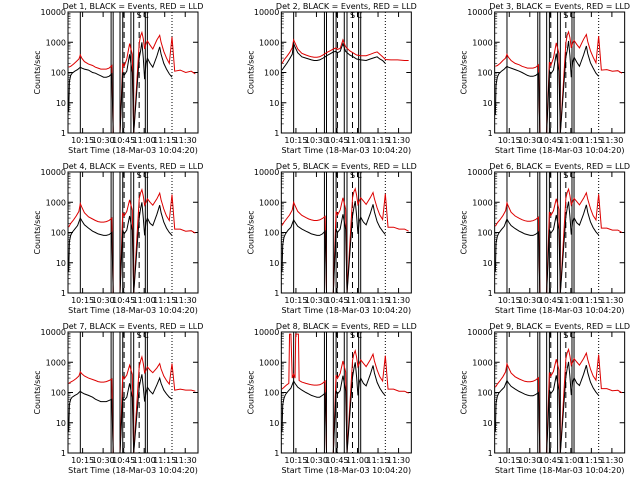 The image size is (640, 480). What do you see at coordinates (346, 72) in the screenshot?
I see `plot-frame` at bounding box center [346, 72].